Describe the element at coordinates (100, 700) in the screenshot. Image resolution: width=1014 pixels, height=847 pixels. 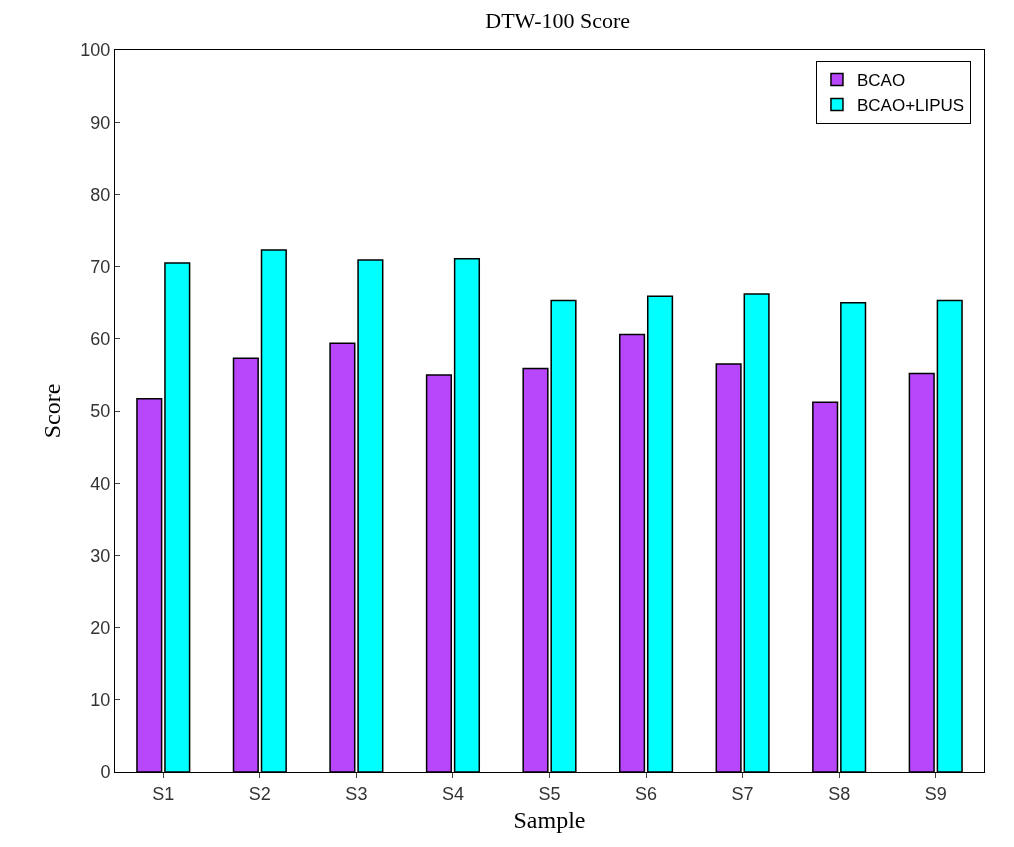
I see `y-tick-label: 10` at that location.